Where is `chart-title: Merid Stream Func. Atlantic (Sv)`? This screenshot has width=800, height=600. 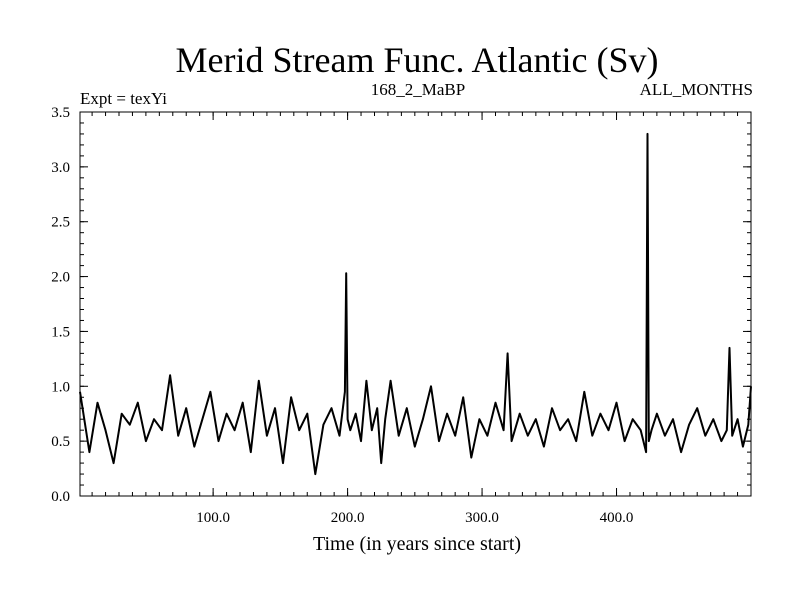
chart-title: Merid Stream Func. Atlantic (Sv) is located at coordinates (417, 60).